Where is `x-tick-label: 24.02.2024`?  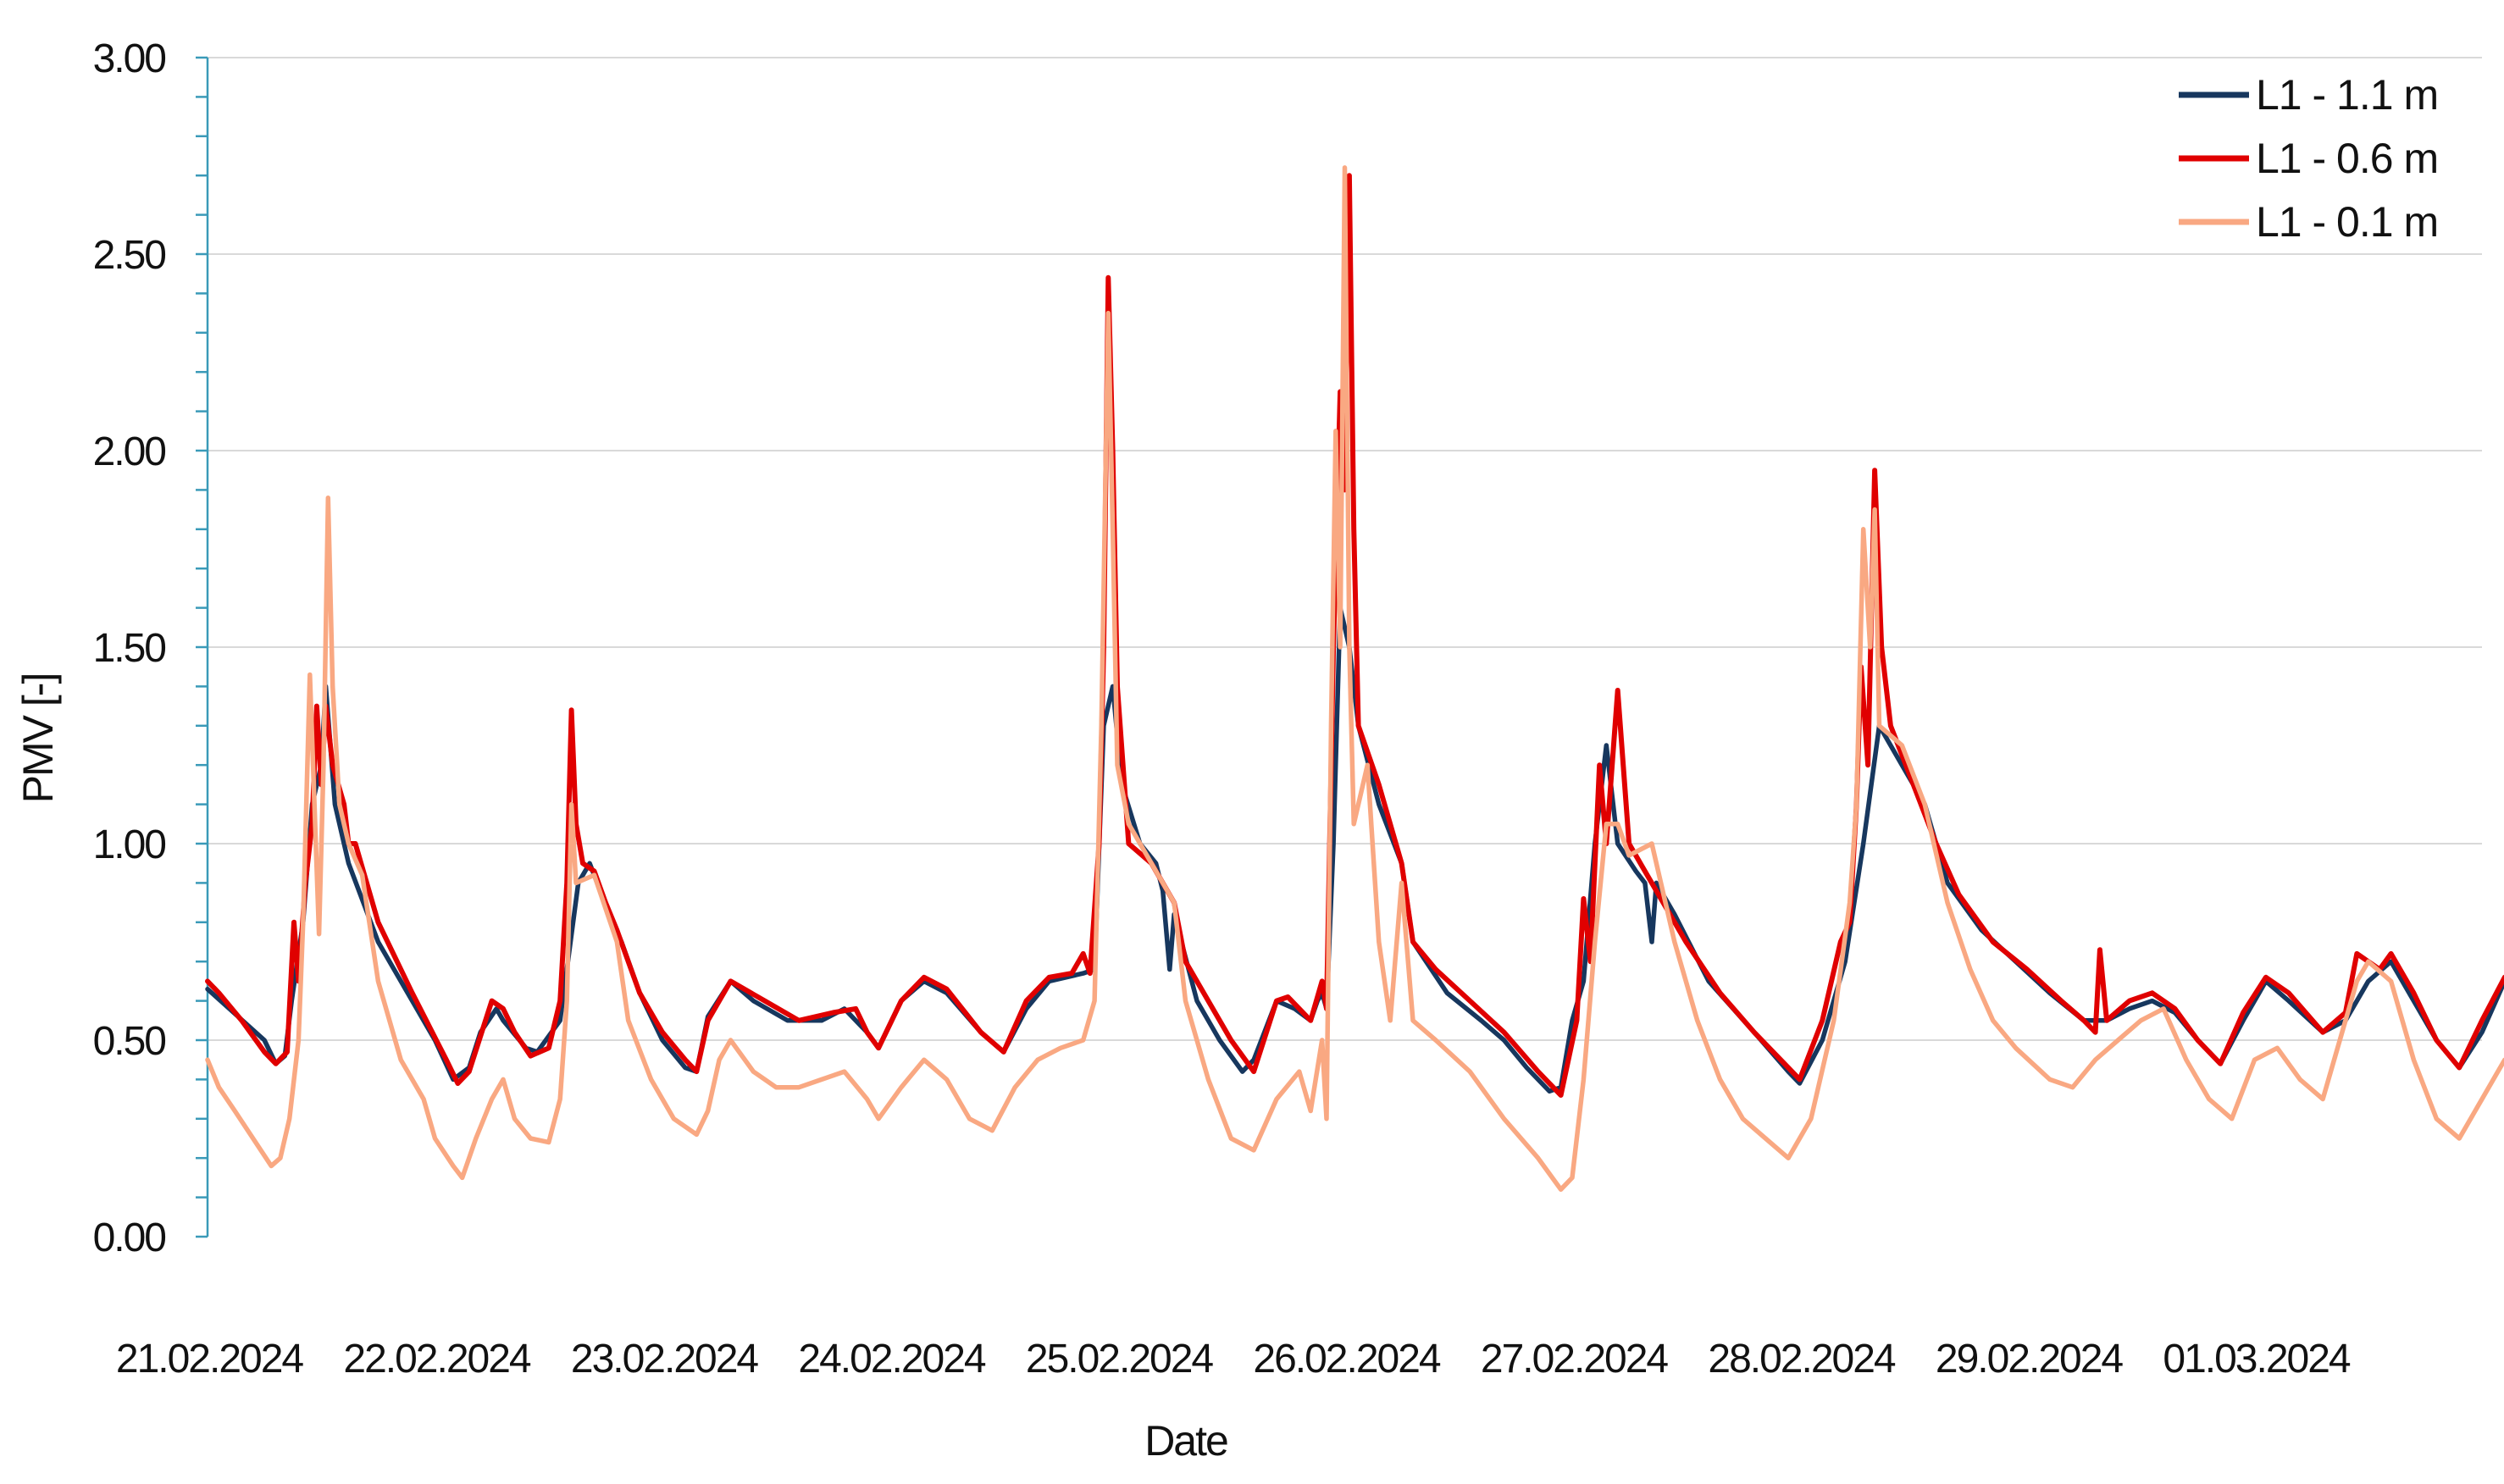 x-tick-label: 24.02.2024 is located at coordinates (892, 1359).